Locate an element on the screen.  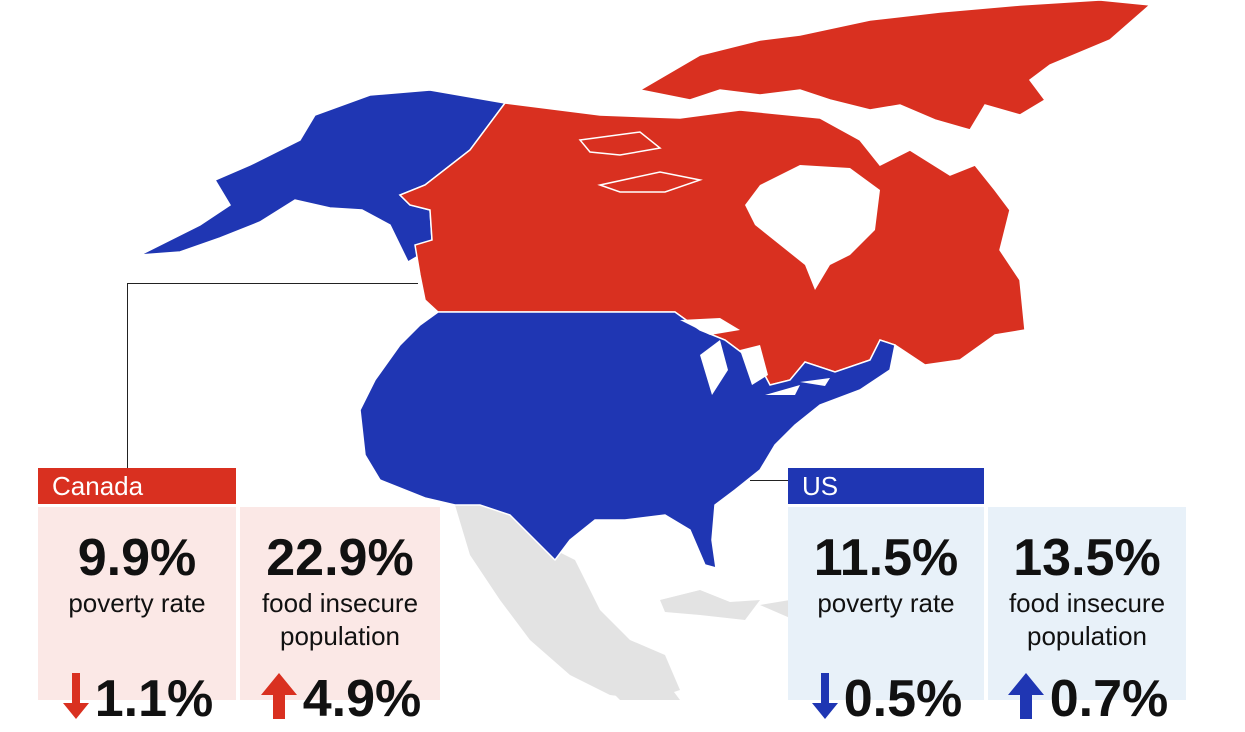
canada-connector-line is located at coordinates (272, 376).